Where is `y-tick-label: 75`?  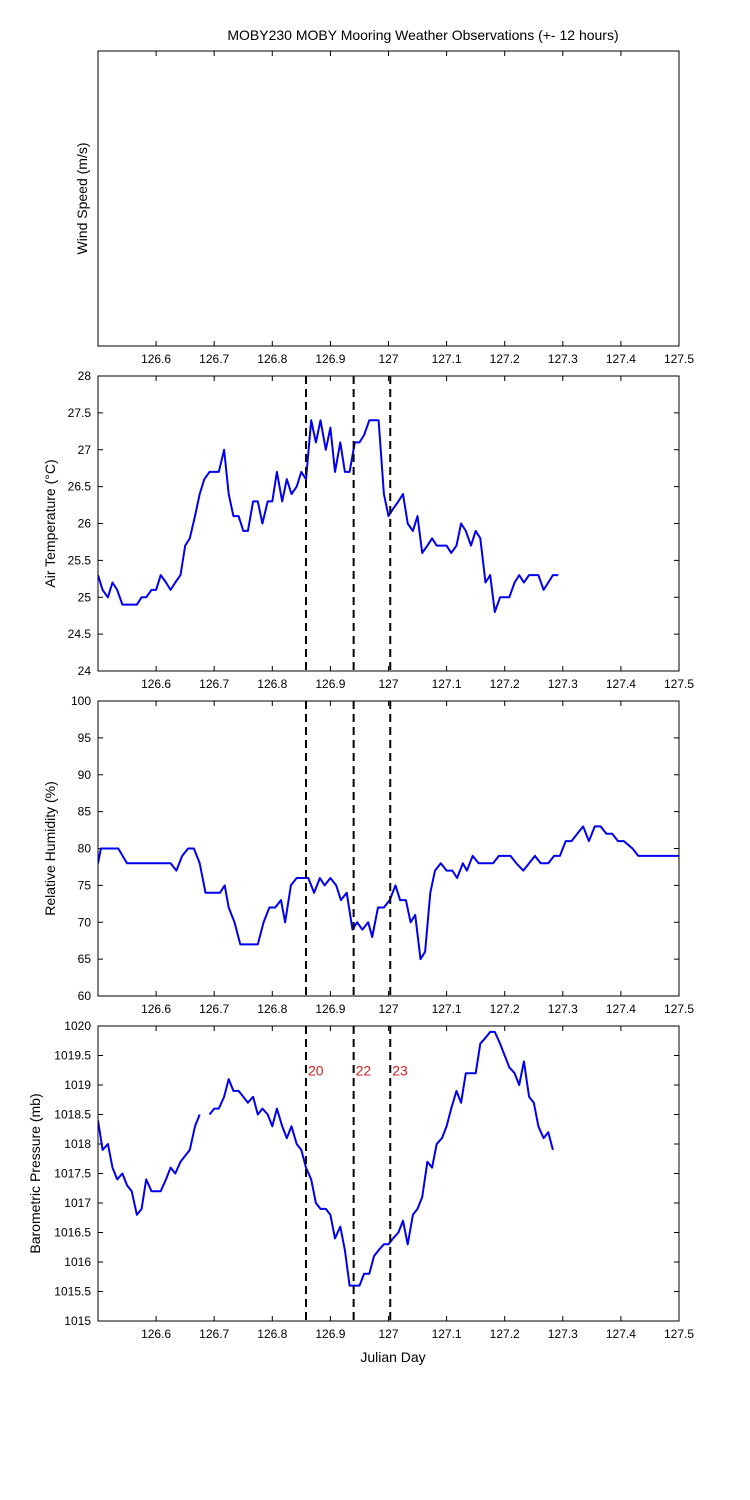 y-tick-label: 75 is located at coordinates (85, 885).